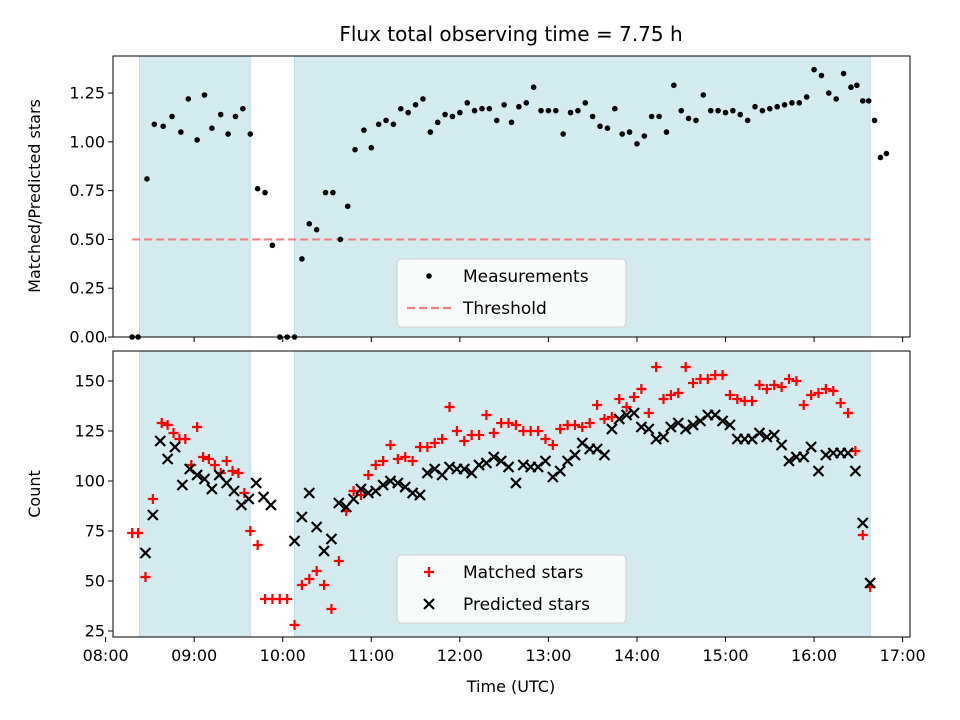 Image resolution: width=960 pixels, height=720 pixels. I want to click on count-y-tick-label-1: 50, so click(95, 581).